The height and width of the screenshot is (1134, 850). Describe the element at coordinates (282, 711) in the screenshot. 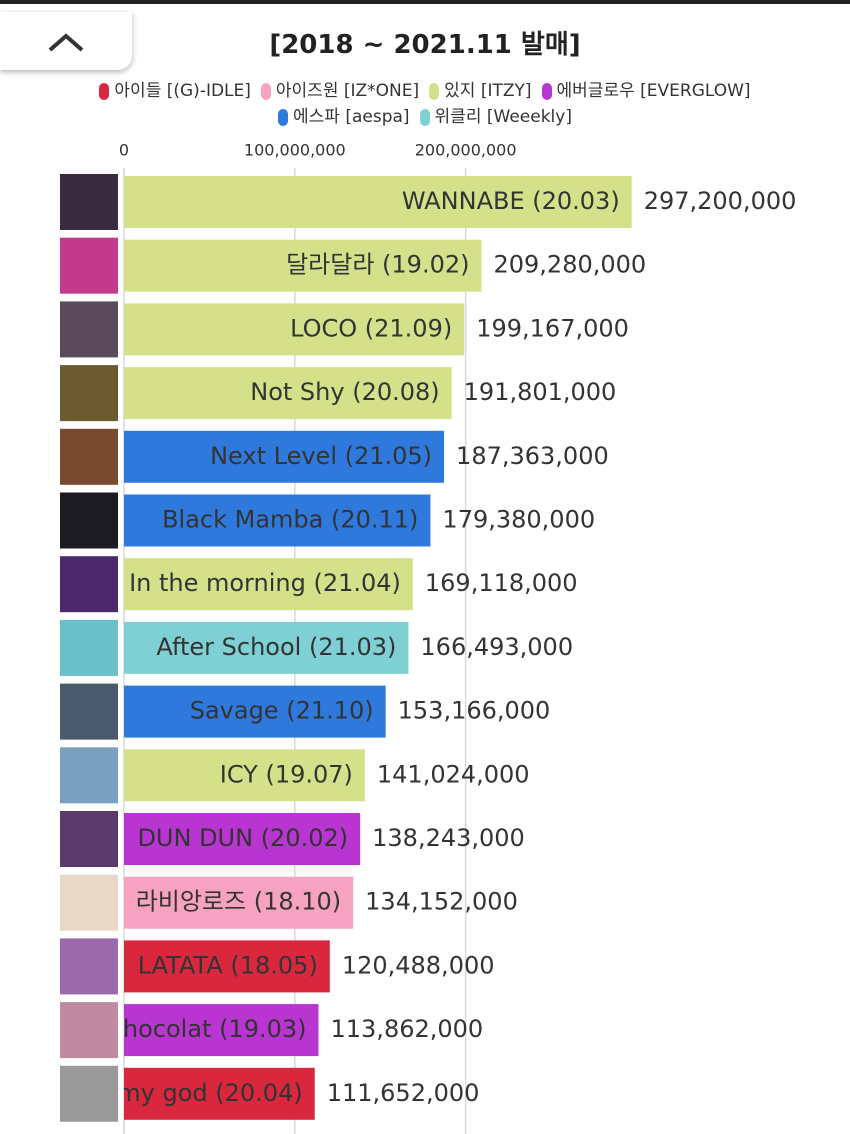

I see `bar-label: Savage (21.10)` at that location.